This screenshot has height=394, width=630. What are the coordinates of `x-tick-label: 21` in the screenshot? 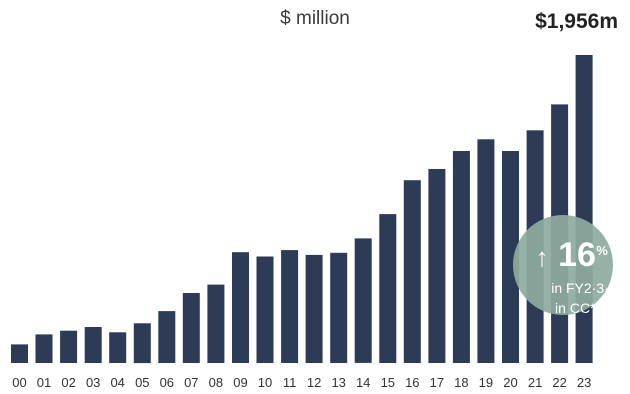 It's located at (535, 382).